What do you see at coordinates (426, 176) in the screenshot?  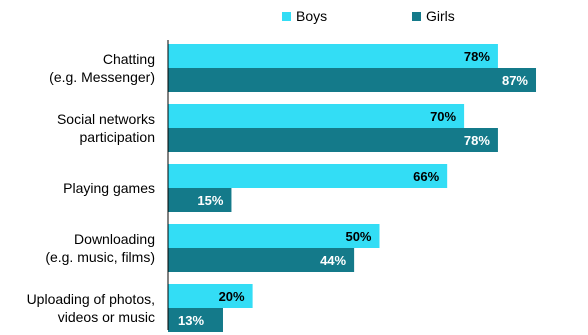 I see `data-label-boys-2: 66%` at bounding box center [426, 176].